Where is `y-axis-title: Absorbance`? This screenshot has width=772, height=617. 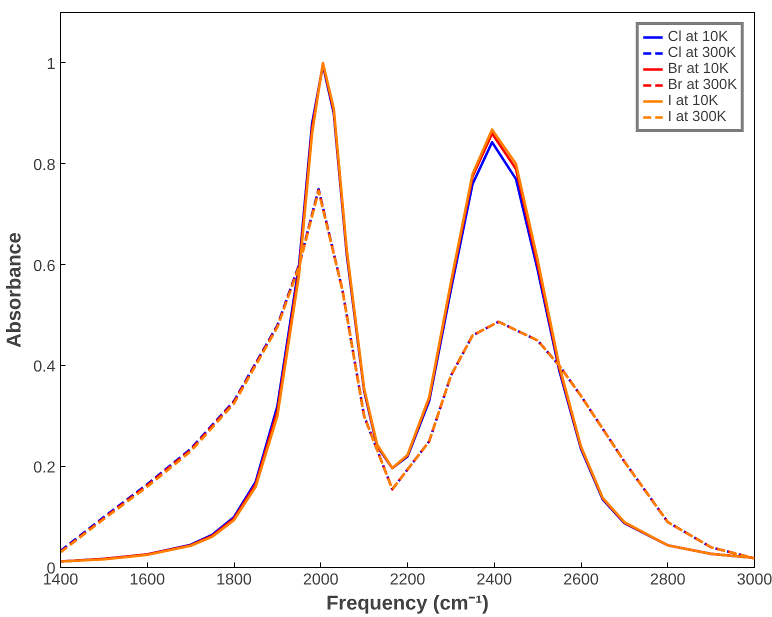
y-axis-title: Absorbance is located at coordinates (14, 290).